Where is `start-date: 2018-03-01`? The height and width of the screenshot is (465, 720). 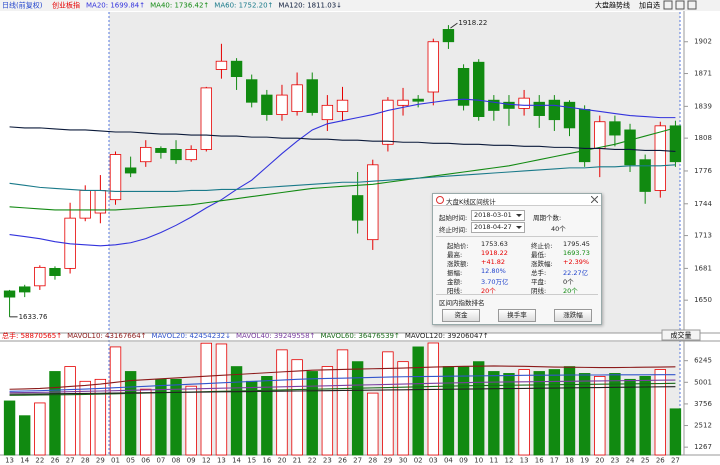
start-date: 2018-03-01 is located at coordinates (498, 215).